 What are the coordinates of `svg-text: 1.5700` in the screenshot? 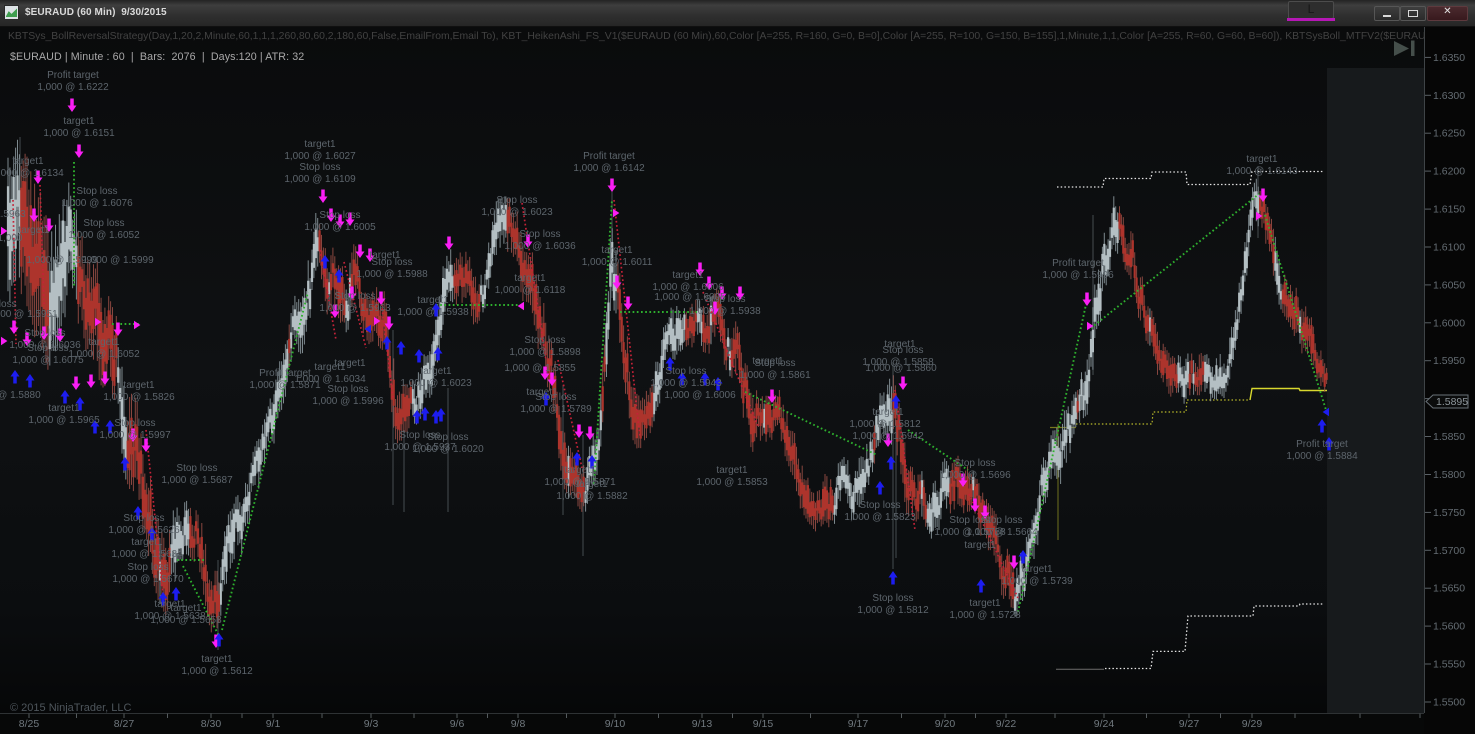 It's located at (1449, 551).